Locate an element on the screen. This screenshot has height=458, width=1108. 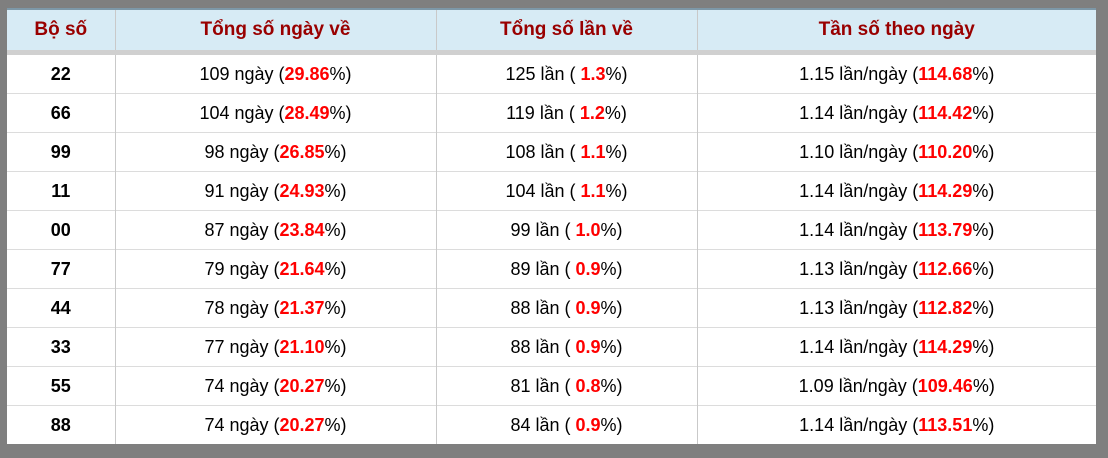
total-times-cell: 99 lần ( 1.0%) is located at coordinates (566, 230).